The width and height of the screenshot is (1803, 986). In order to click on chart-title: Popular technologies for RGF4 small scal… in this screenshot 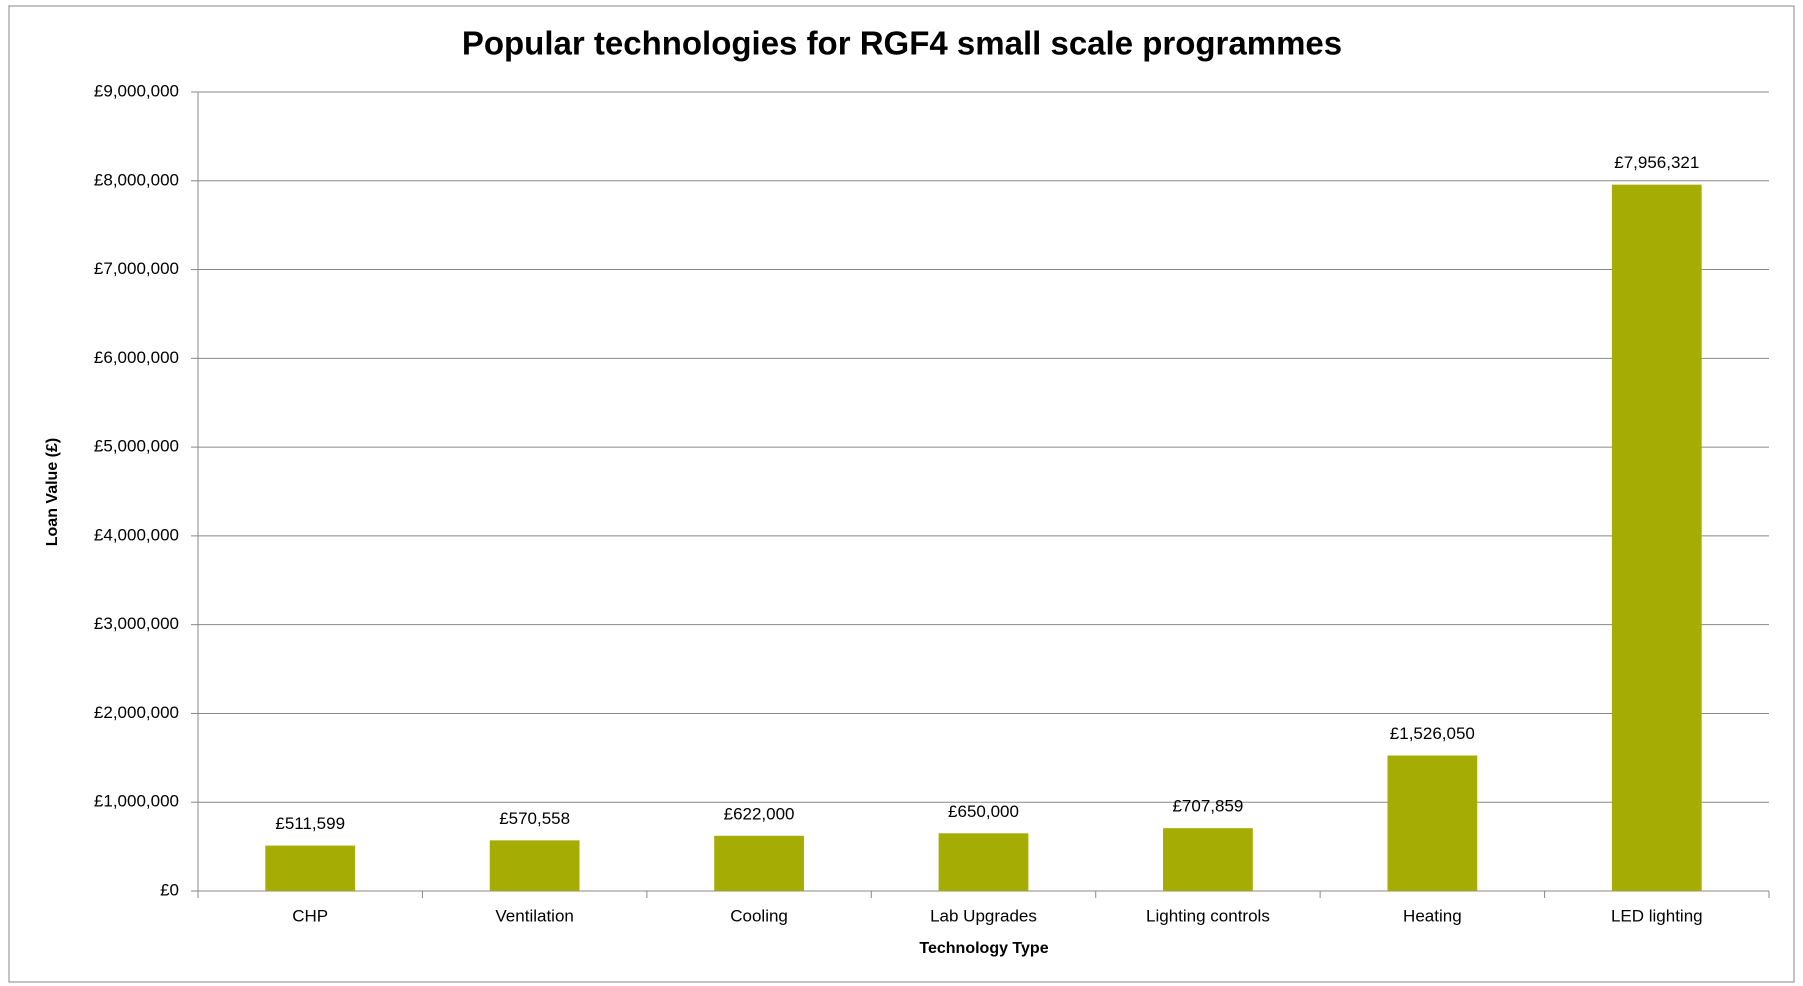, I will do `click(902, 43)`.